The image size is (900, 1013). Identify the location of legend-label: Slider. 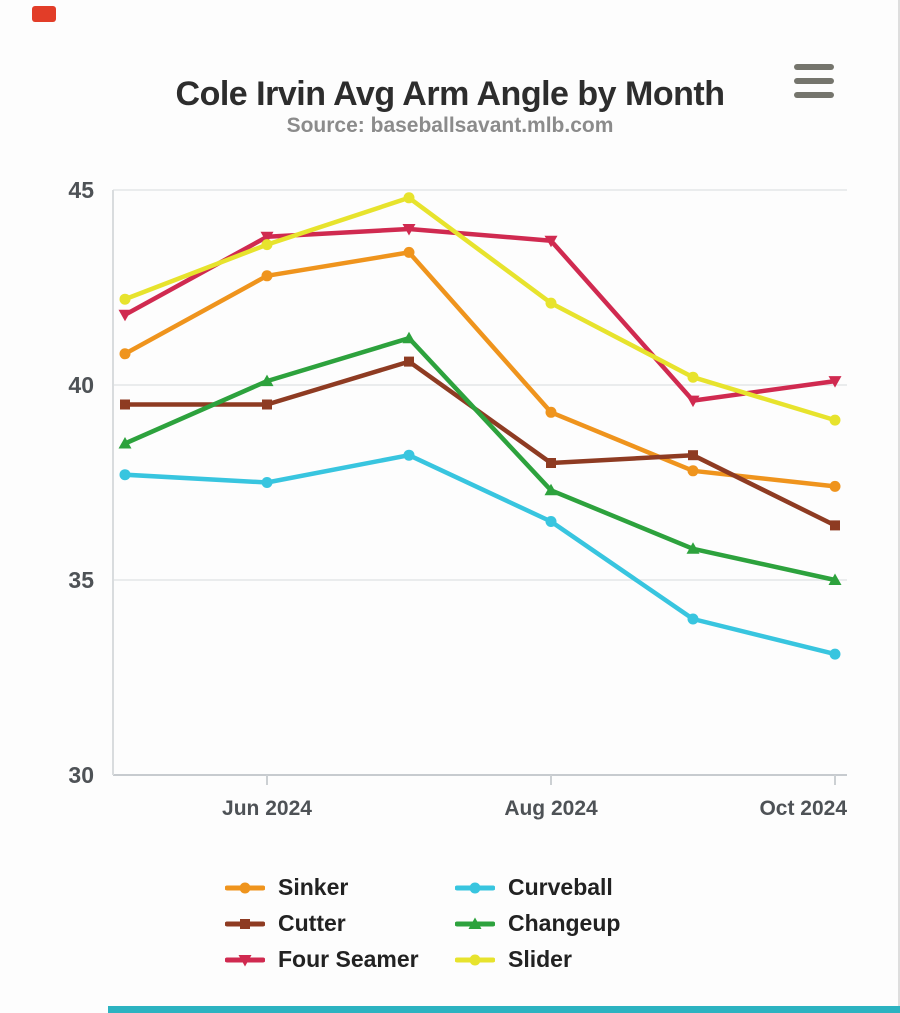
(540, 959).